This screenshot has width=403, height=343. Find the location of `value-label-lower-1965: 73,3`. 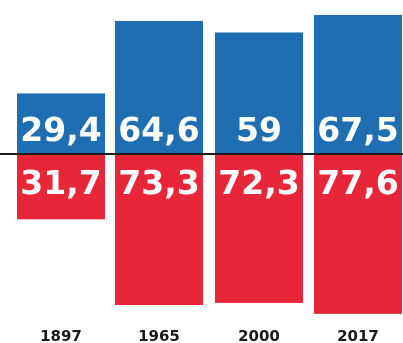

value-label-lower-1965: 73,3 is located at coordinates (158, 182).